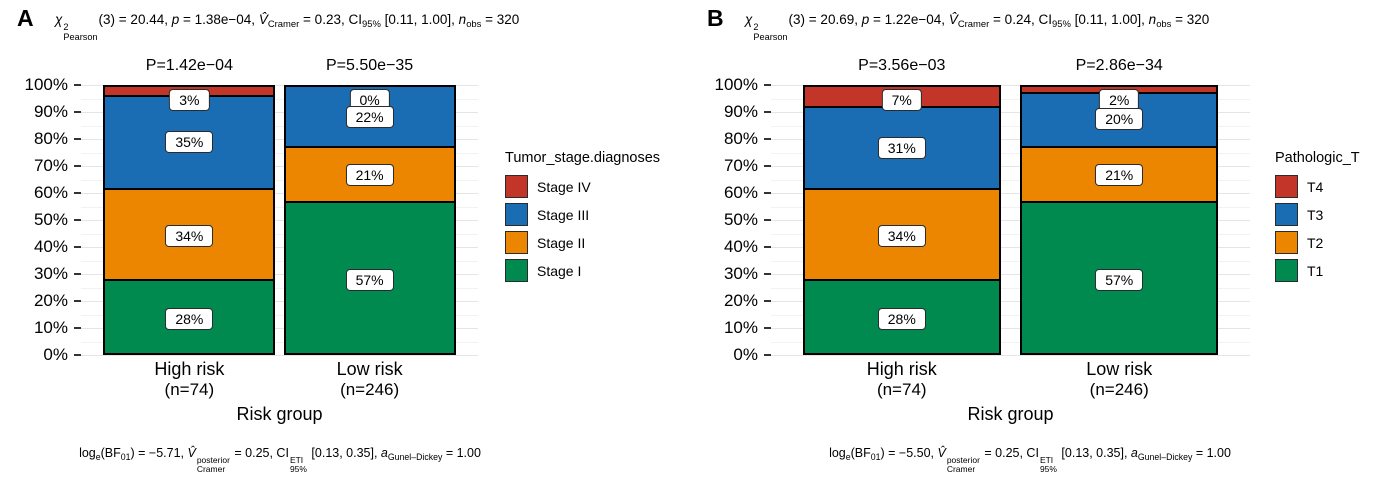  I want to click on text-fragment: = 1.00, so click(1211, 453).